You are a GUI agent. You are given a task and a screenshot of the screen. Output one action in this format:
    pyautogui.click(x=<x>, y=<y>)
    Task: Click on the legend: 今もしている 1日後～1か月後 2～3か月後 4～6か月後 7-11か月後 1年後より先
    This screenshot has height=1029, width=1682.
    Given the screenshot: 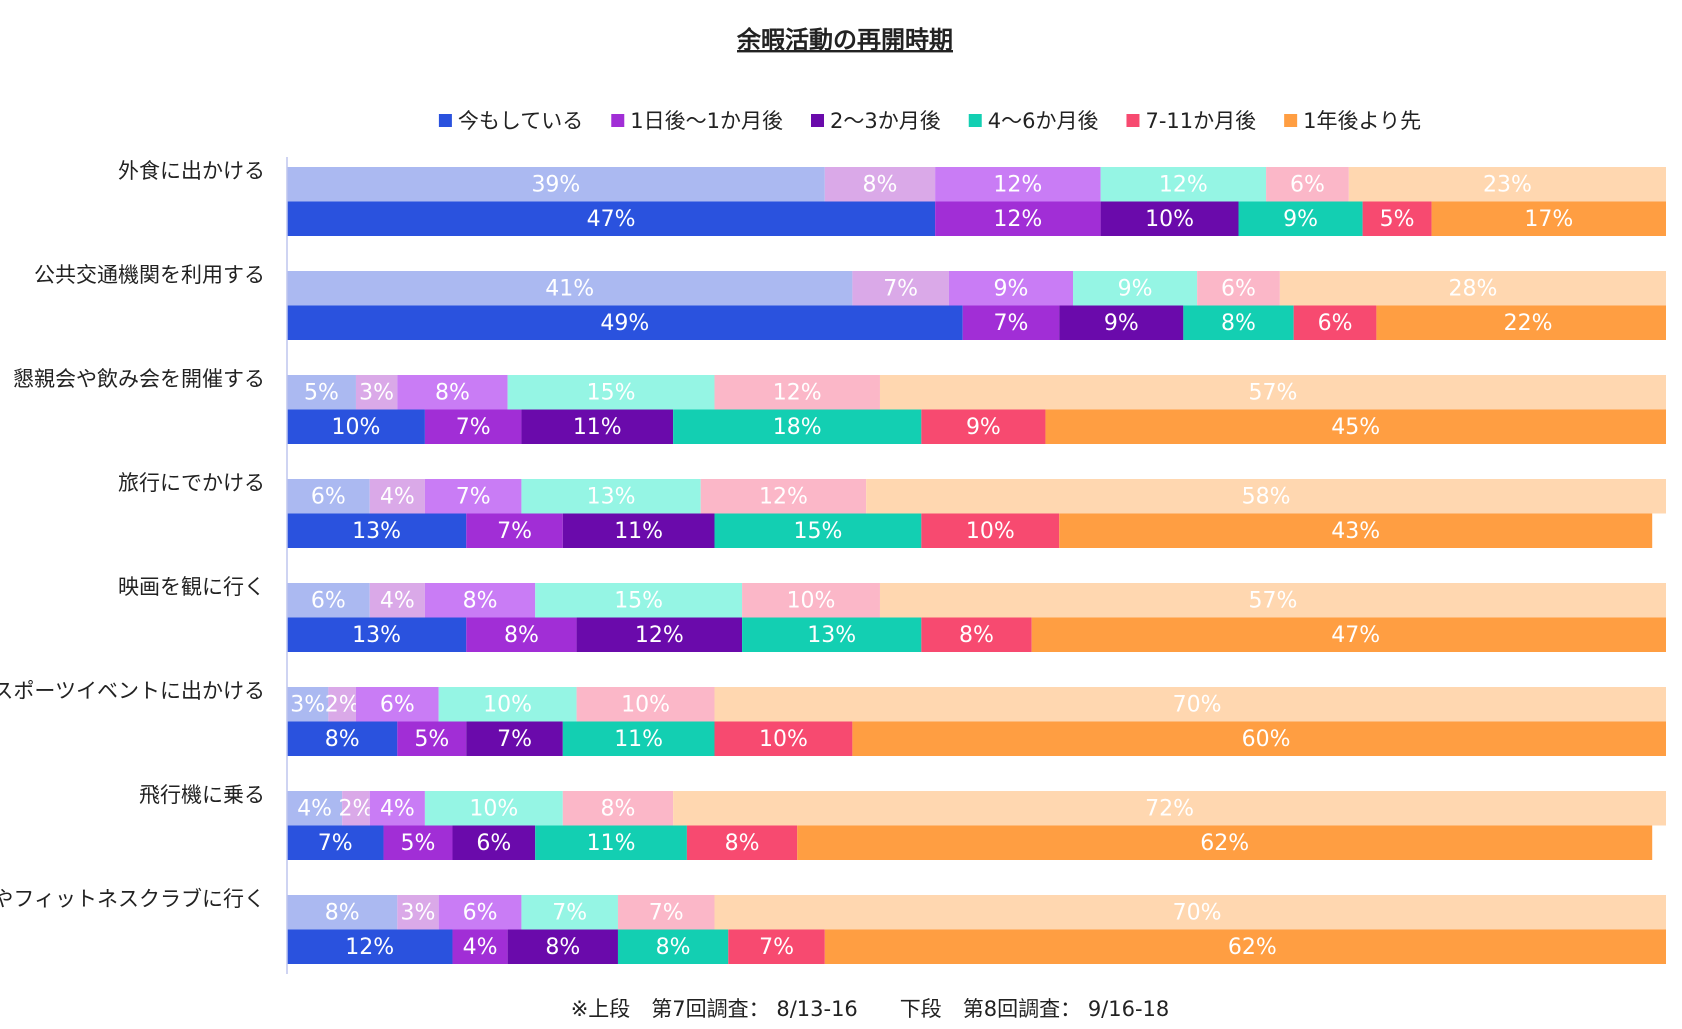 What is the action you would take?
    pyautogui.click(x=929, y=121)
    